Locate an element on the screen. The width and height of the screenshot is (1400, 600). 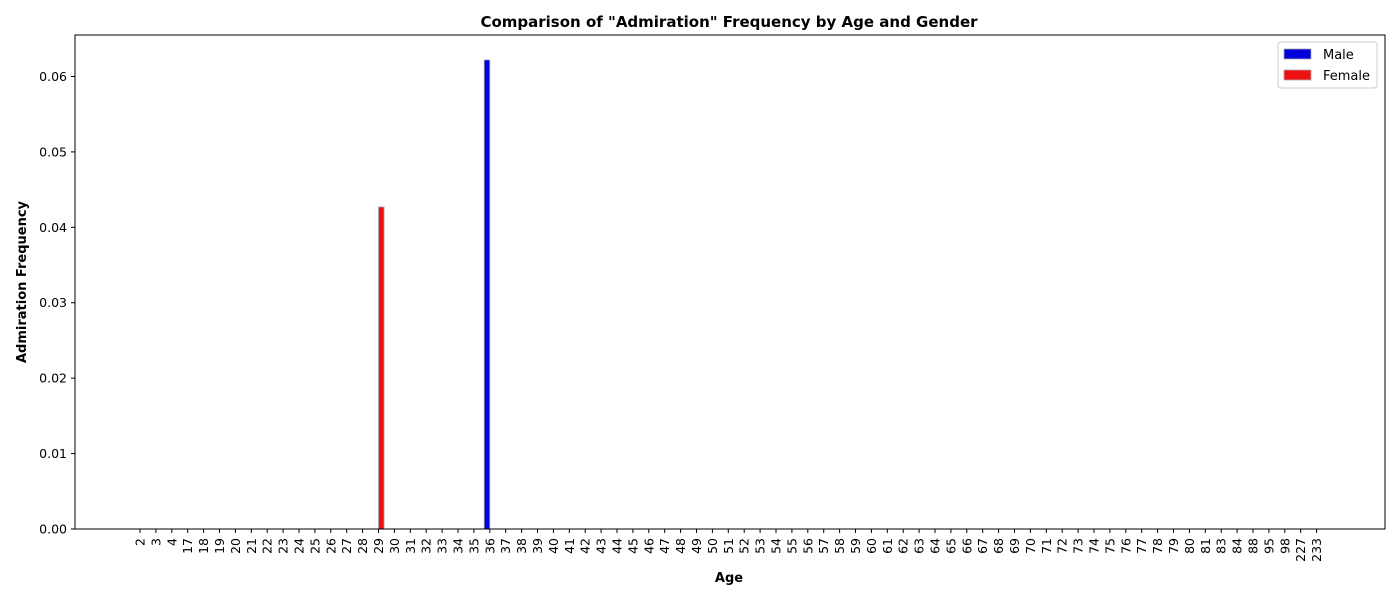
x-tick-label: 84 is located at coordinates (1237, 546).